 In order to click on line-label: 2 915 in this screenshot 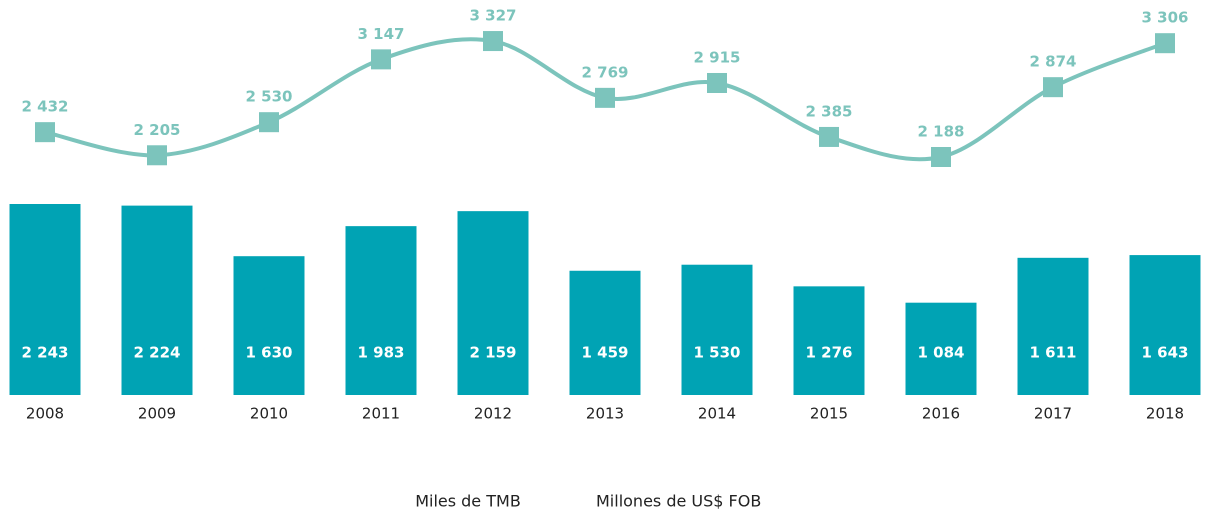, I will do `click(717, 57)`.